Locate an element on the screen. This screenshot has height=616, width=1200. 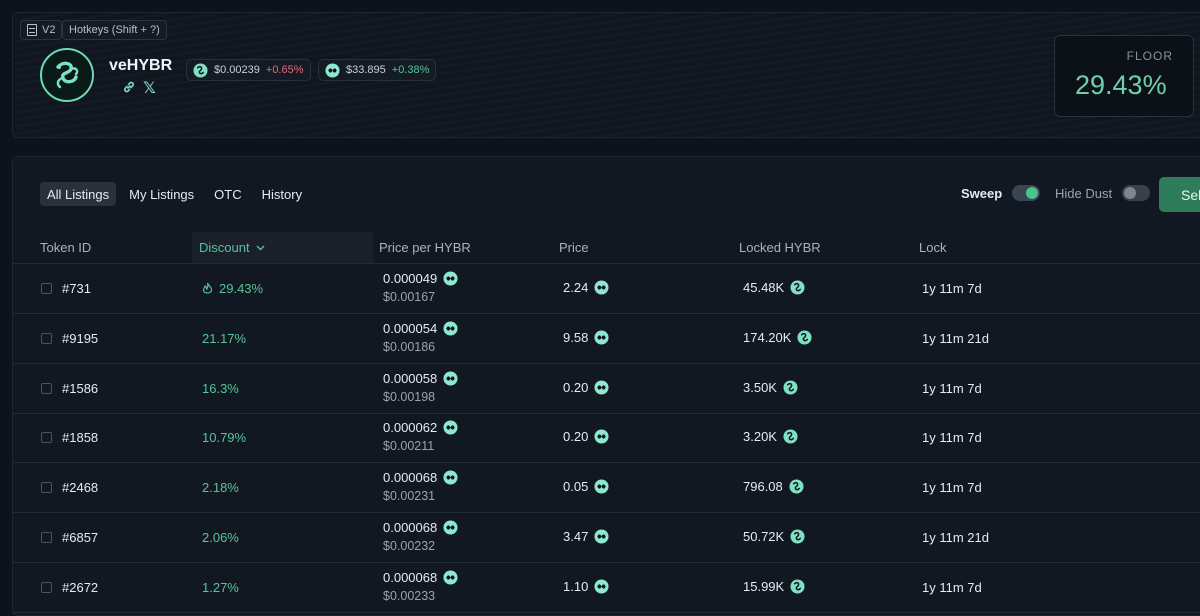
price-per-hybr-value: 0.000054 is located at coordinates (410, 328).